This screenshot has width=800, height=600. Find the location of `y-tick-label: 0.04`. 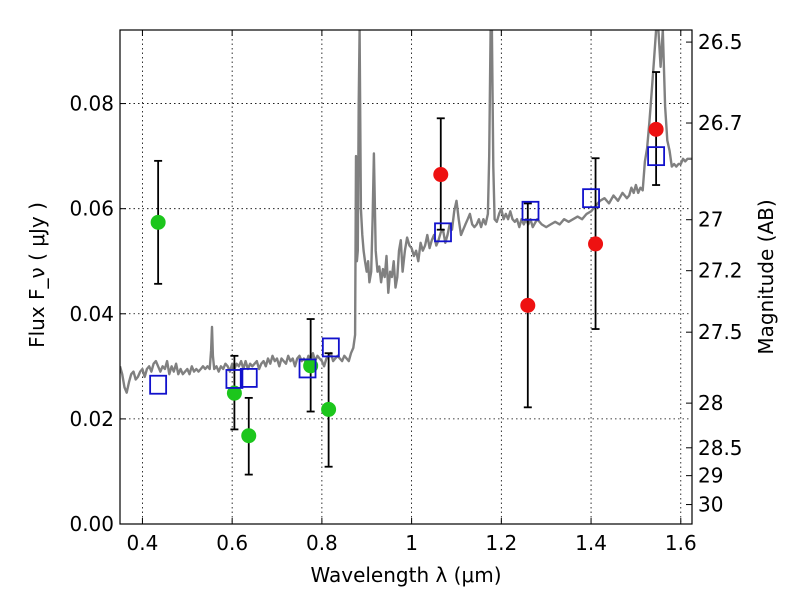

y-tick-label: 0.04 is located at coordinates (91, 314).